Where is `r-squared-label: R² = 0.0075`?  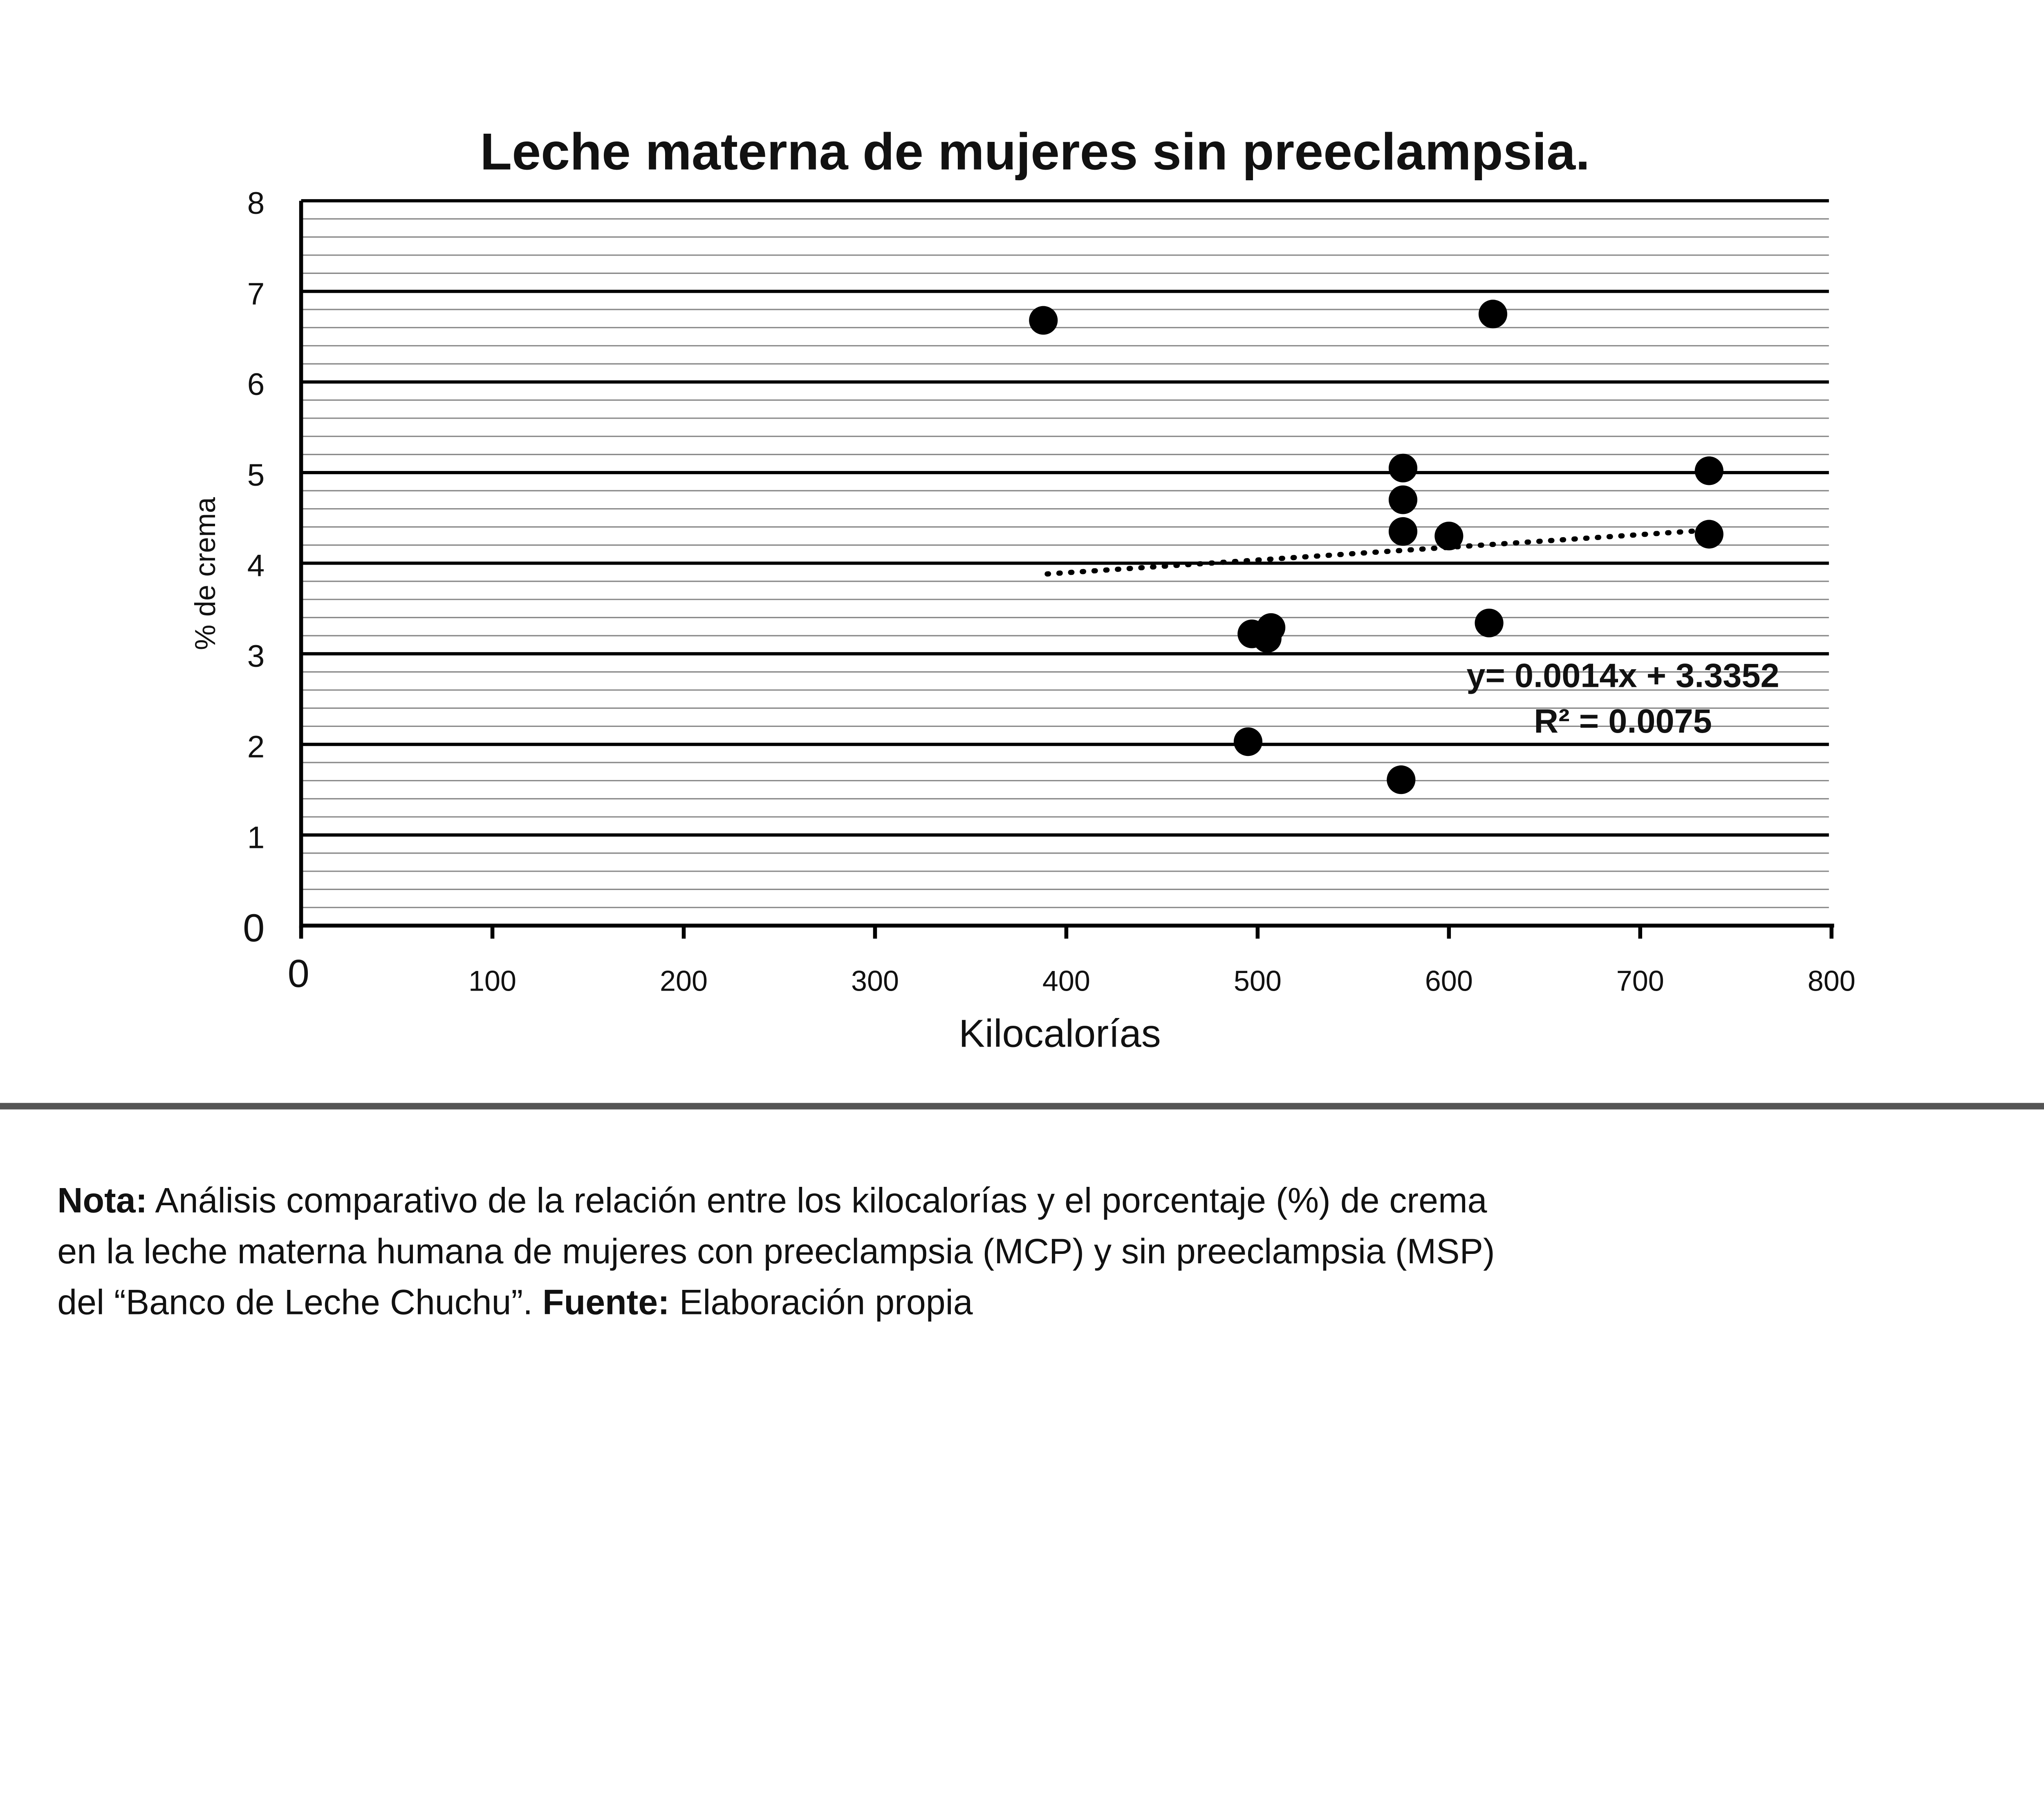 r-squared-label: R² = 0.0075 is located at coordinates (1623, 721).